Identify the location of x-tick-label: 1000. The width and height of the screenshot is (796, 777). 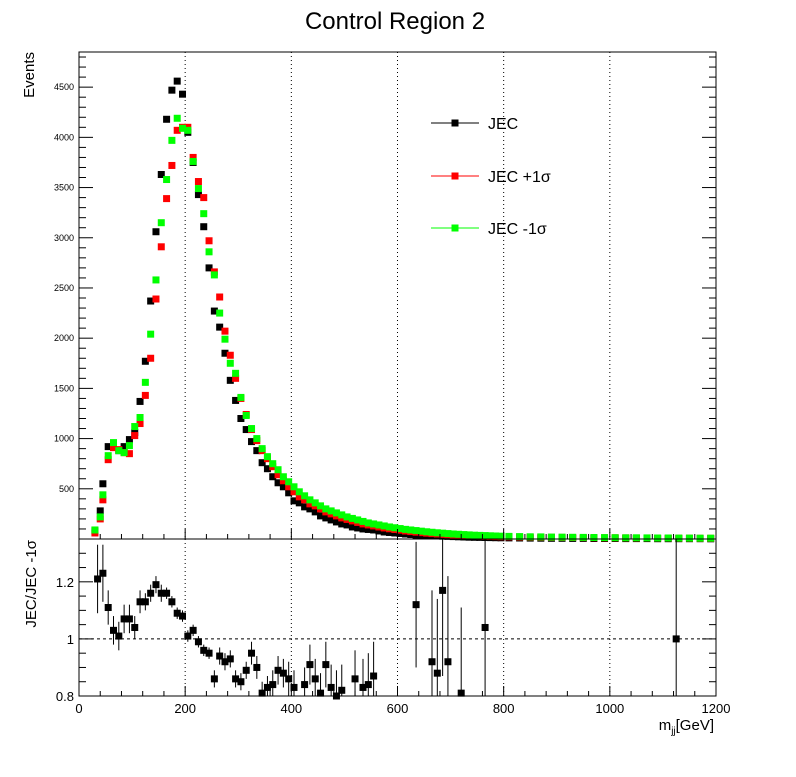
(609, 708).